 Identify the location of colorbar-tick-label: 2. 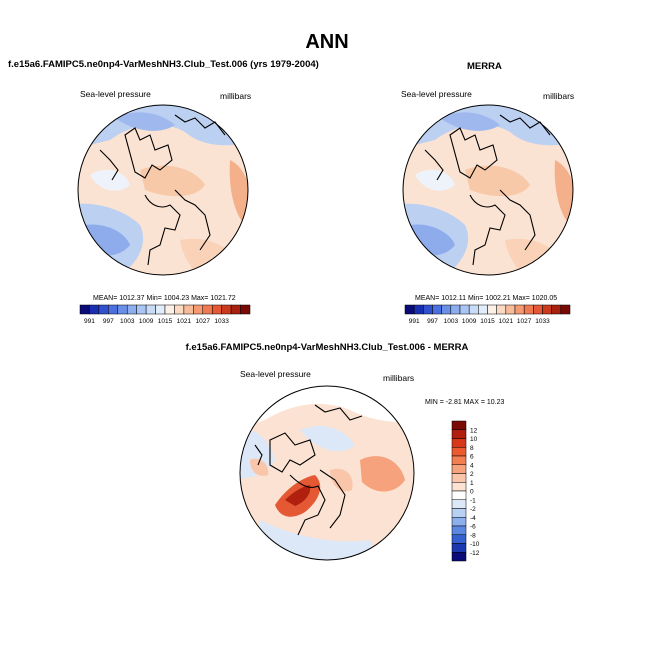
(472, 474).